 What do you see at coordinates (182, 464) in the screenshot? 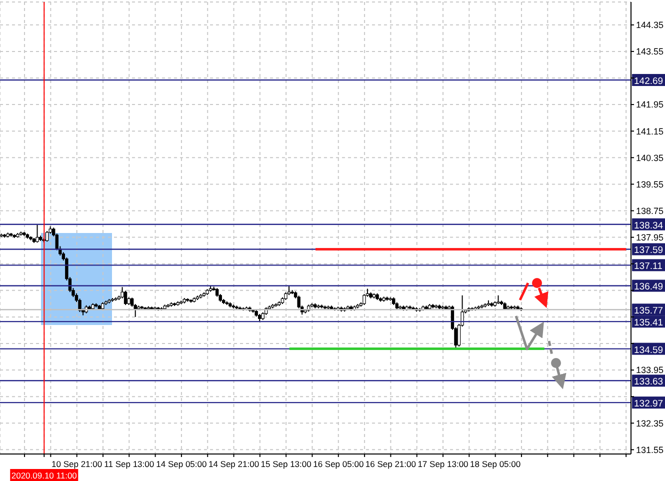
I see `x-tick-label: 14 Sep 05:00` at bounding box center [182, 464].